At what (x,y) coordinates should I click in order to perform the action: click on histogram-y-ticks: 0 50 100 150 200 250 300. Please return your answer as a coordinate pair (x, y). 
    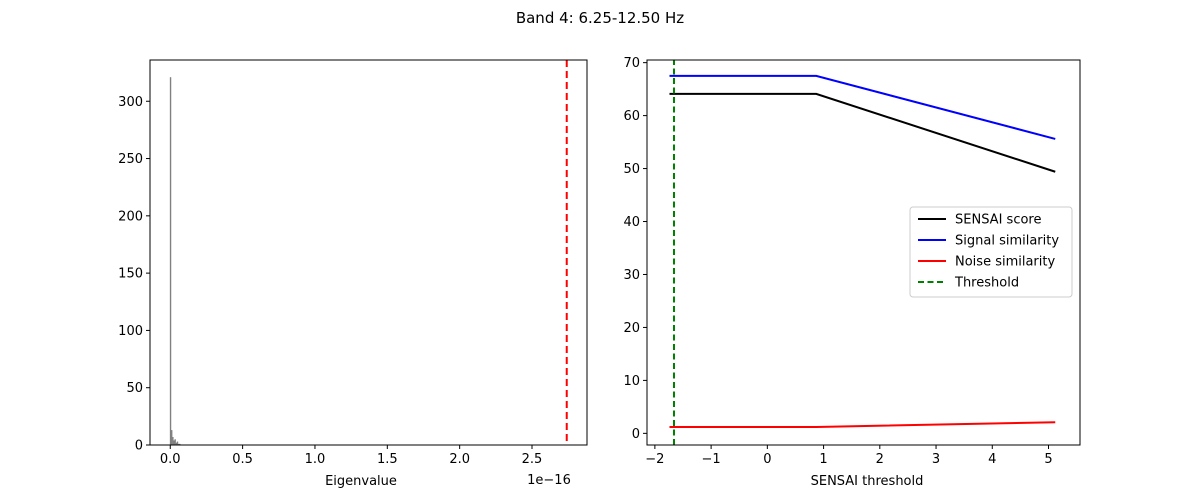
    Looking at the image, I should click on (134, 274).